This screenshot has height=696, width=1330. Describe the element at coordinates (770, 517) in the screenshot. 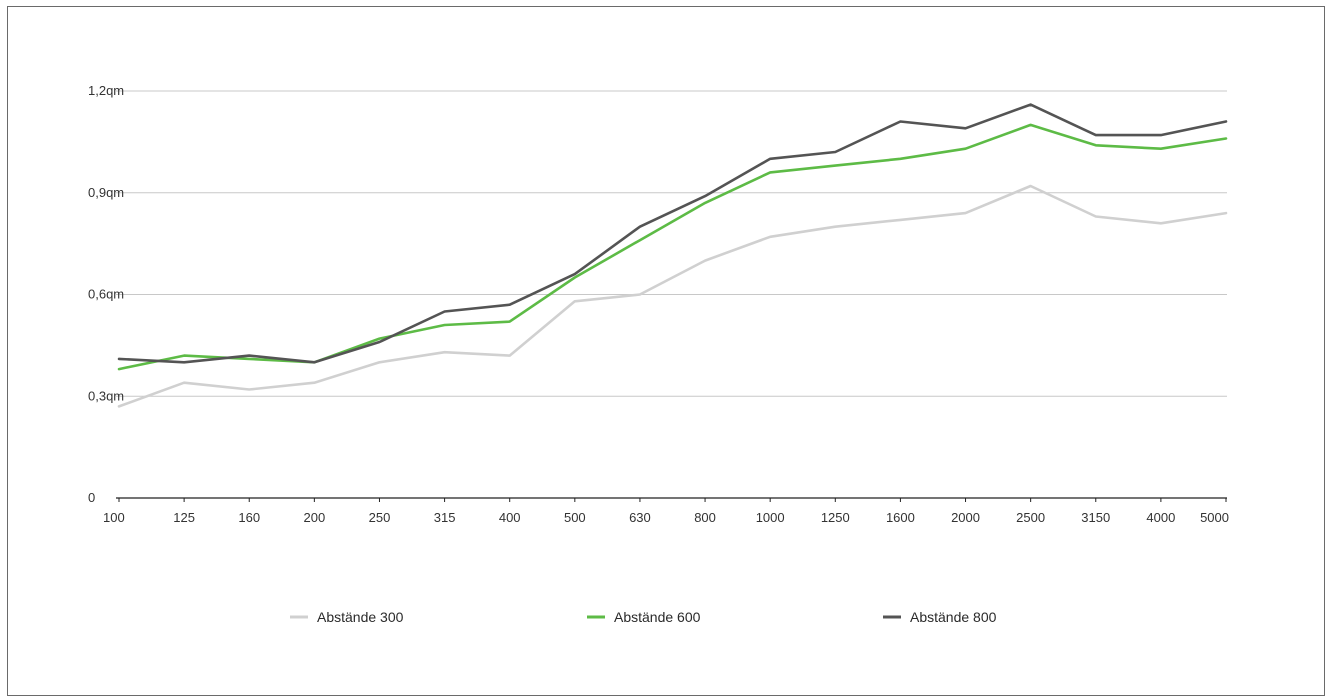

I see `x-tick-label: 1000` at that location.